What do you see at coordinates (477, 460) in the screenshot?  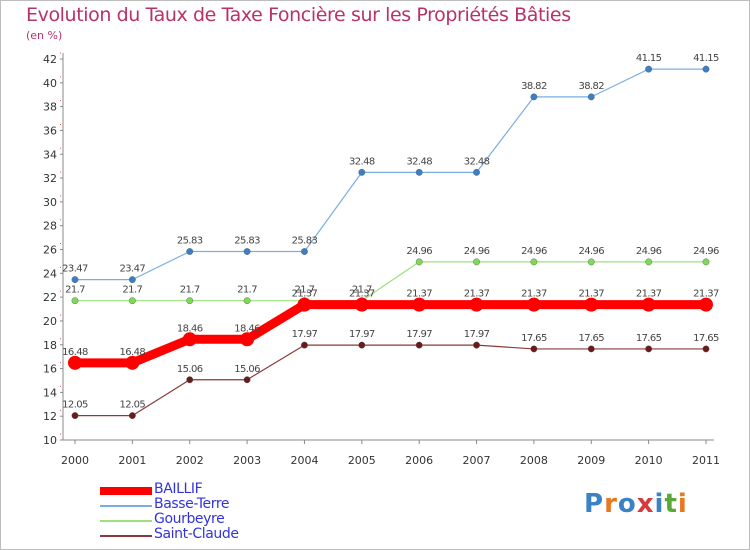 I see `x-tick-label: 2007` at bounding box center [477, 460].